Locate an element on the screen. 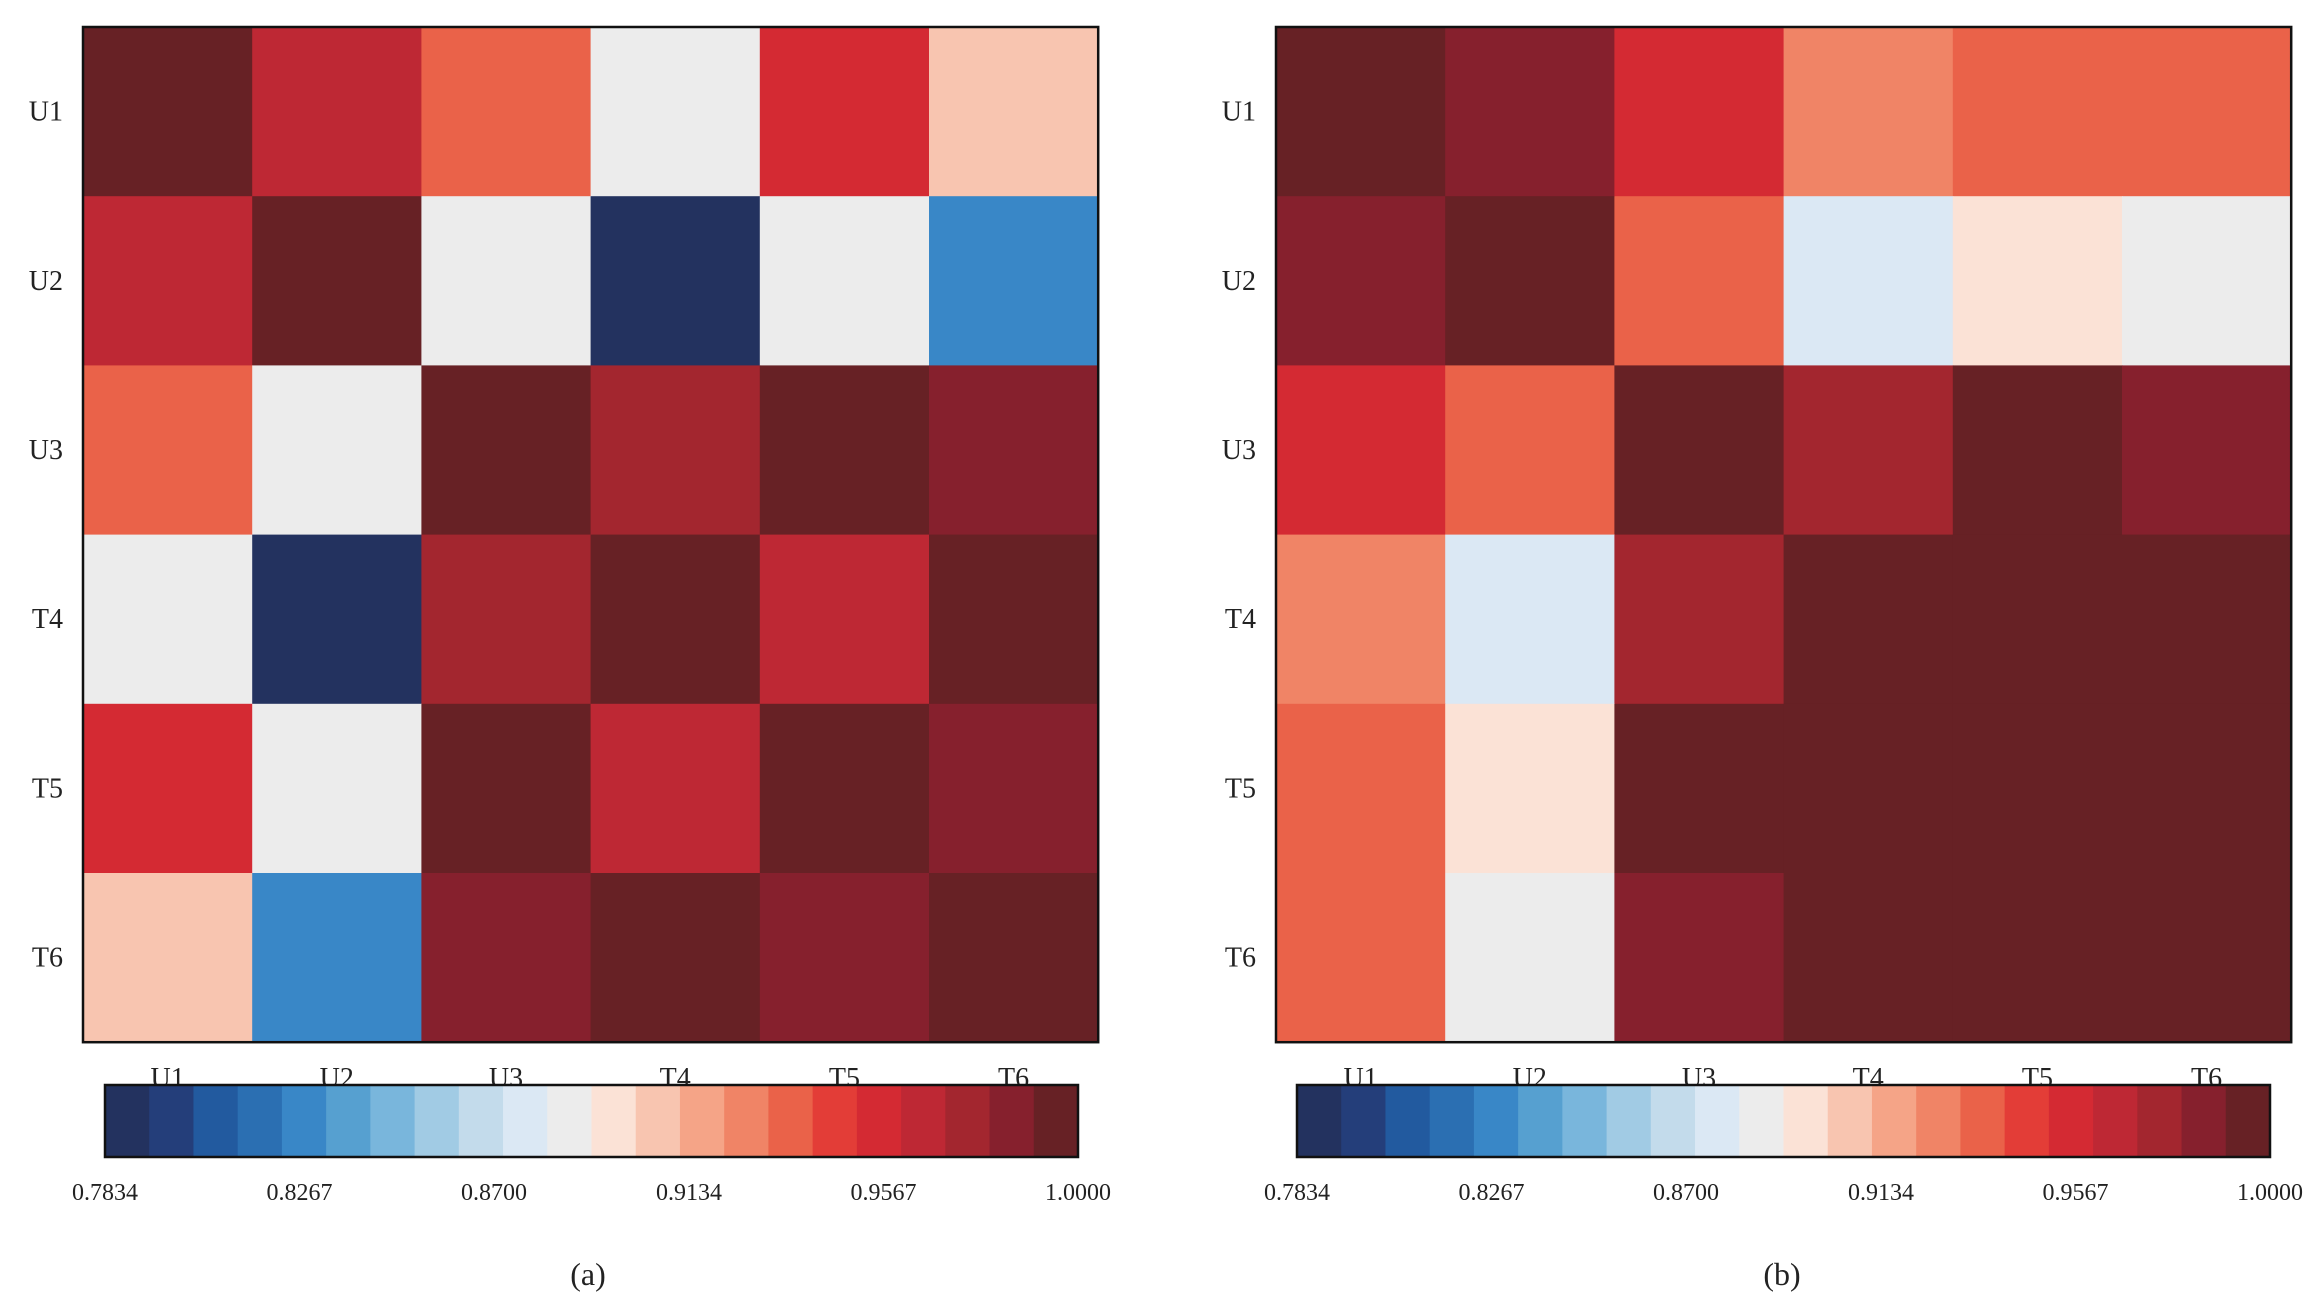 This screenshot has height=1311, width=2319. panel-caption: (a) is located at coordinates (588, 1274).